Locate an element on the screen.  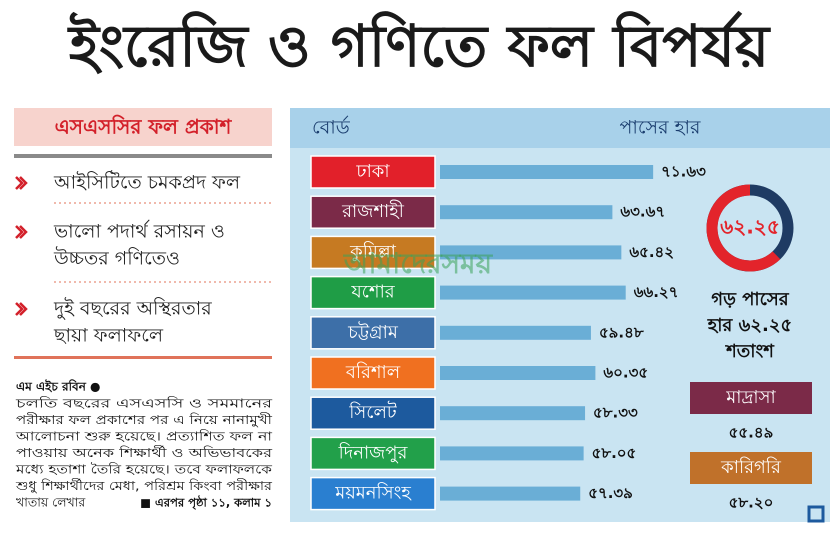
sidebar-rule is located at coordinates (143, 156).